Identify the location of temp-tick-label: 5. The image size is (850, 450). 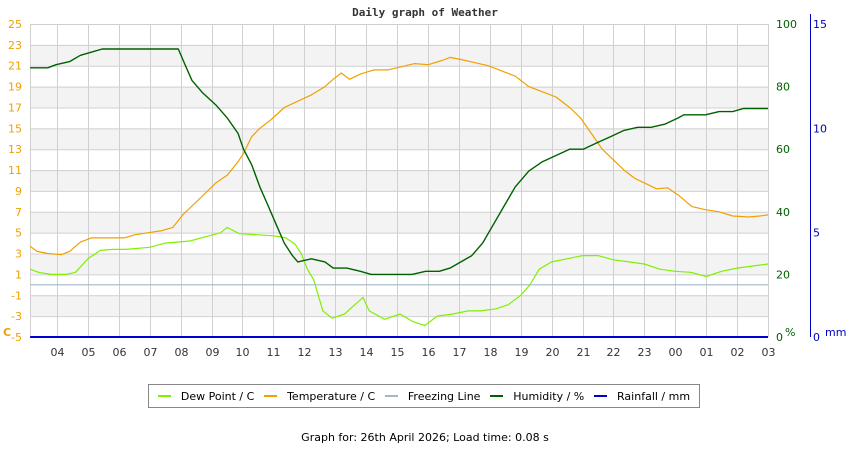
(18, 233).